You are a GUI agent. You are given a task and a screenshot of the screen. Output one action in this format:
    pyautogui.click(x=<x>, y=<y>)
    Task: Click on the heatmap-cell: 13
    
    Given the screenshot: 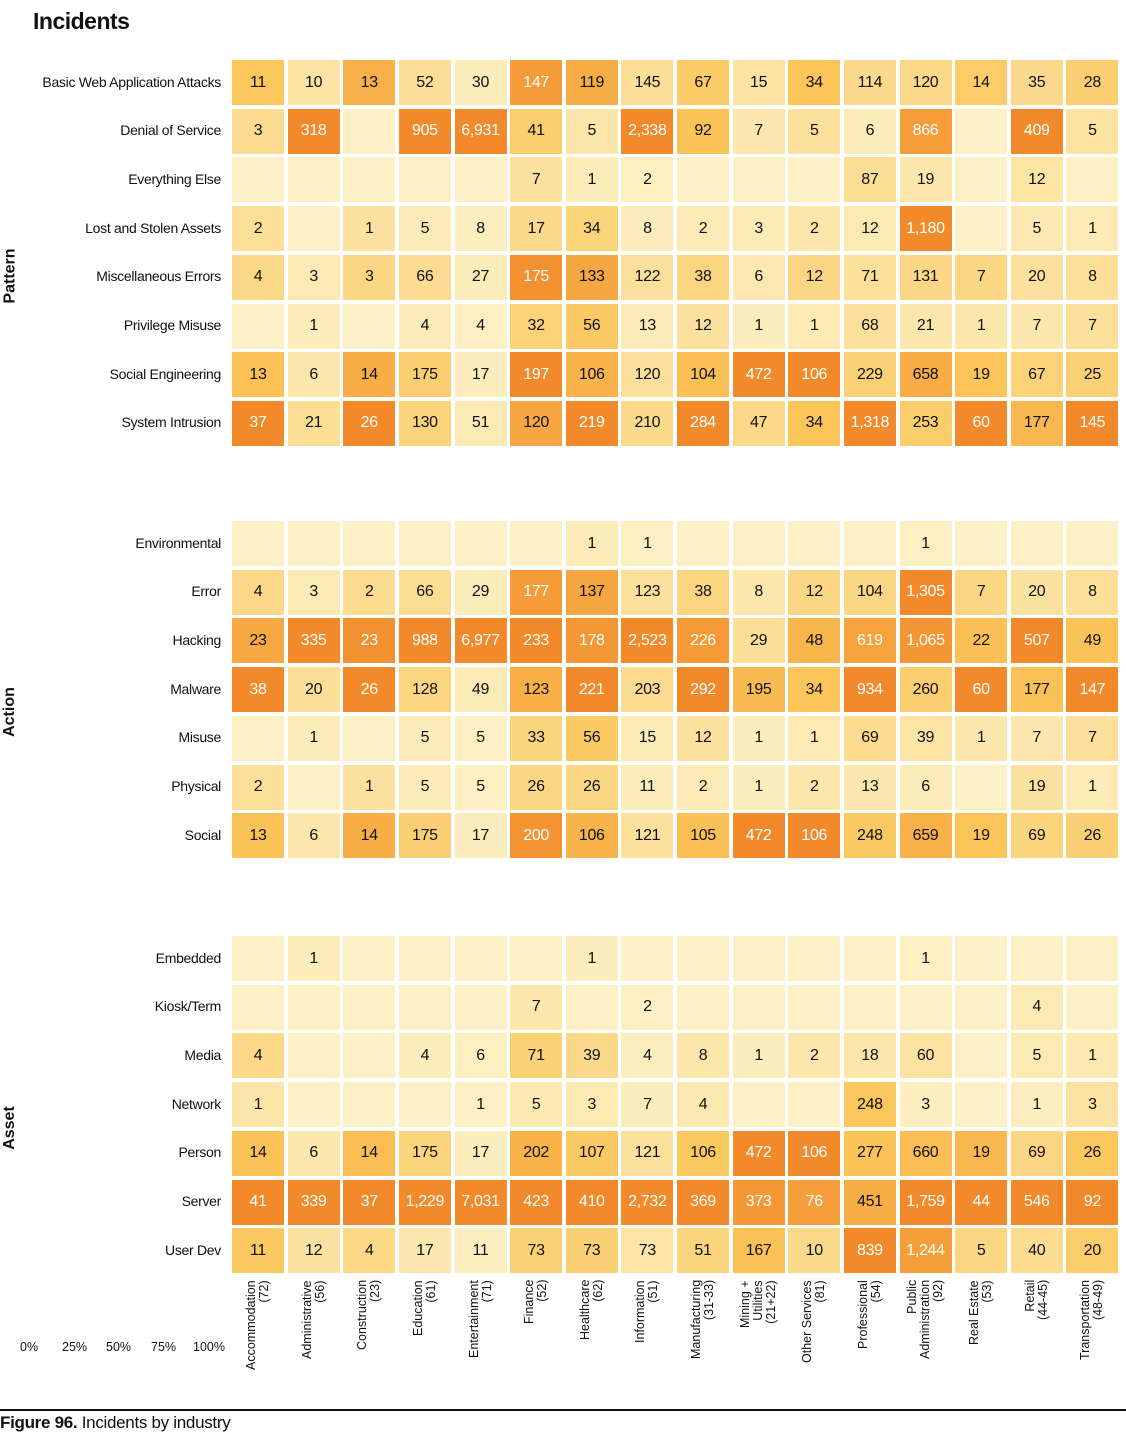 What is the action you would take?
    pyautogui.click(x=258, y=836)
    